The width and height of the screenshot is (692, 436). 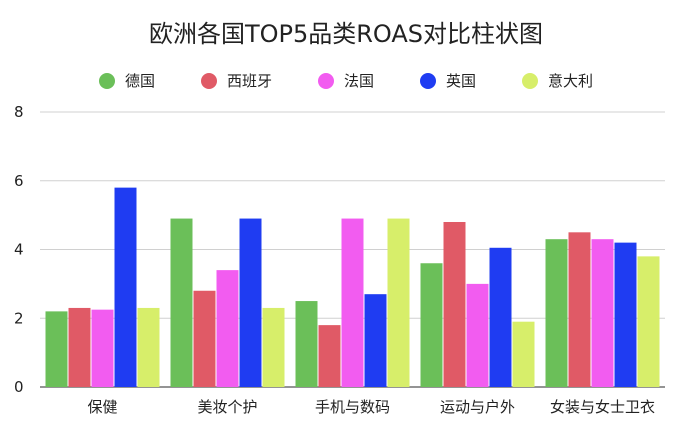 I want to click on legend-item-uk: 英国, so click(x=448, y=80).